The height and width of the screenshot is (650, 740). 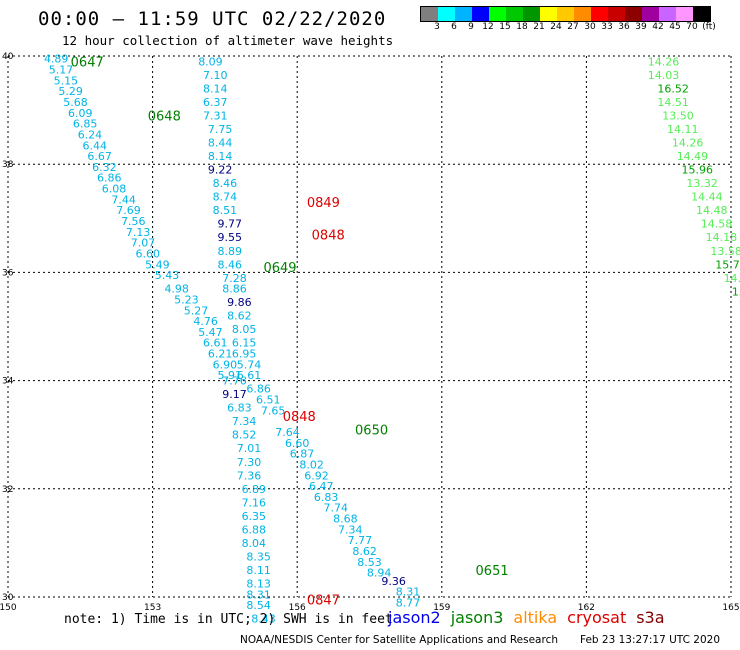 I want to click on wave-height-value: 14.58, so click(x=717, y=224).